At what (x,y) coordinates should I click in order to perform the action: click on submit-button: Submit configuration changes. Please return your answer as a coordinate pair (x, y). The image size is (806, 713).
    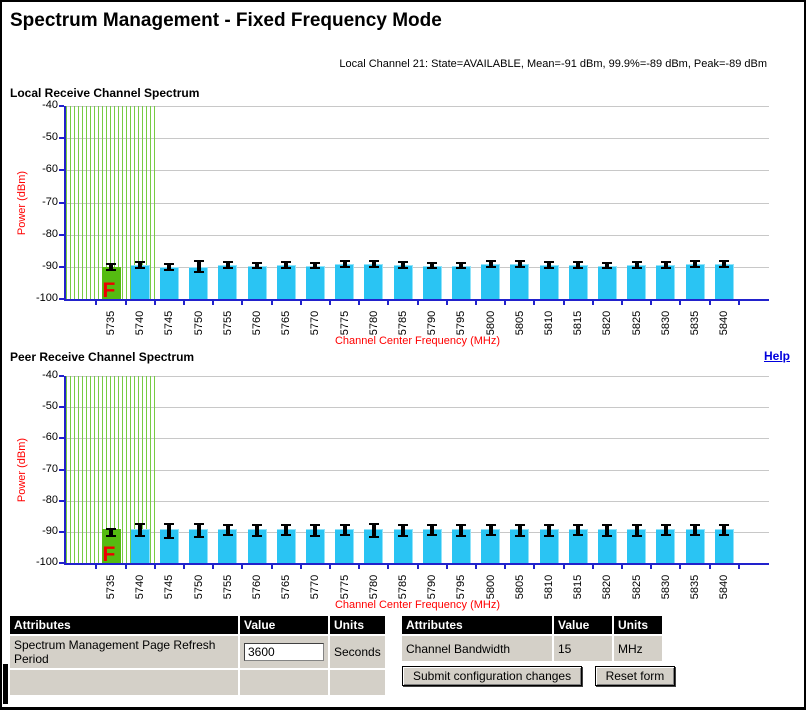
    Looking at the image, I should click on (492, 676).